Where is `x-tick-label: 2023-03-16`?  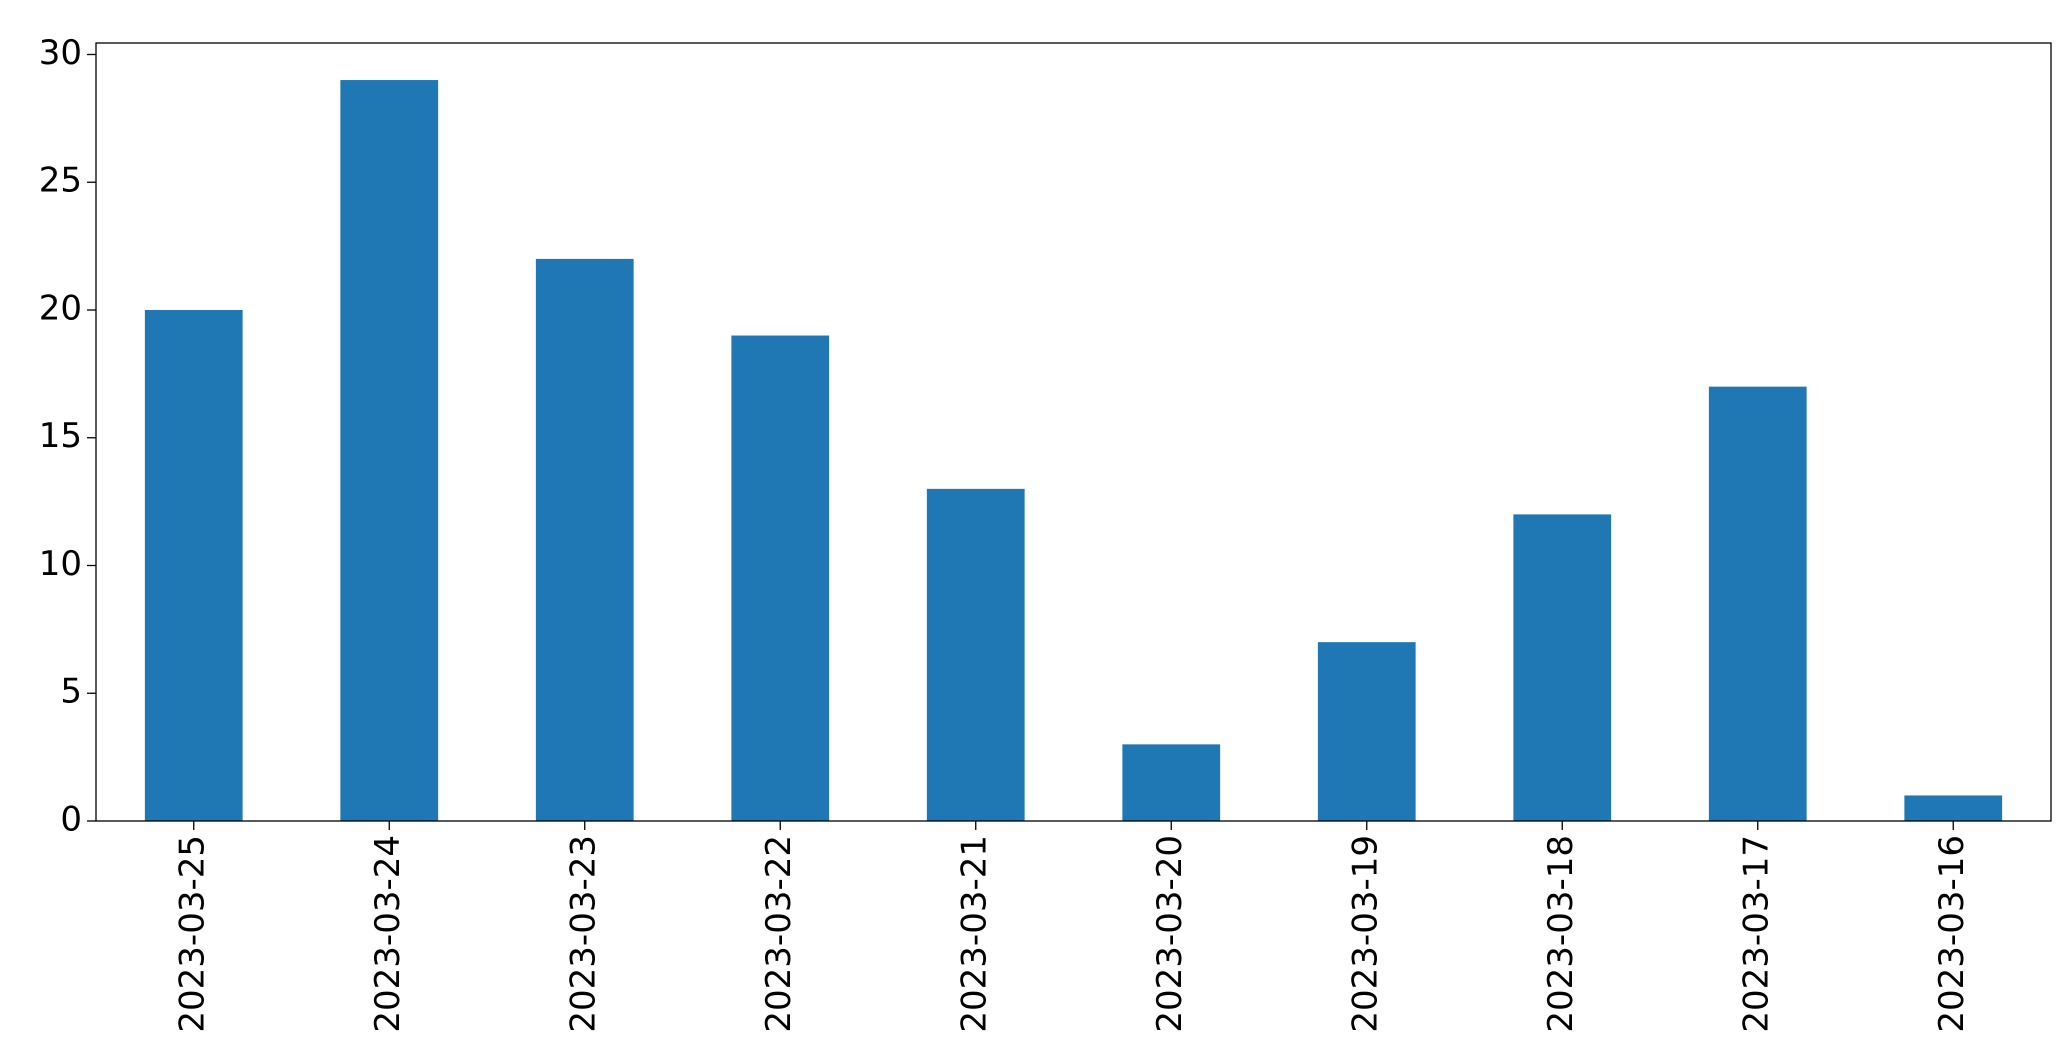
x-tick-label: 2023-03-16 is located at coordinates (1952, 934).